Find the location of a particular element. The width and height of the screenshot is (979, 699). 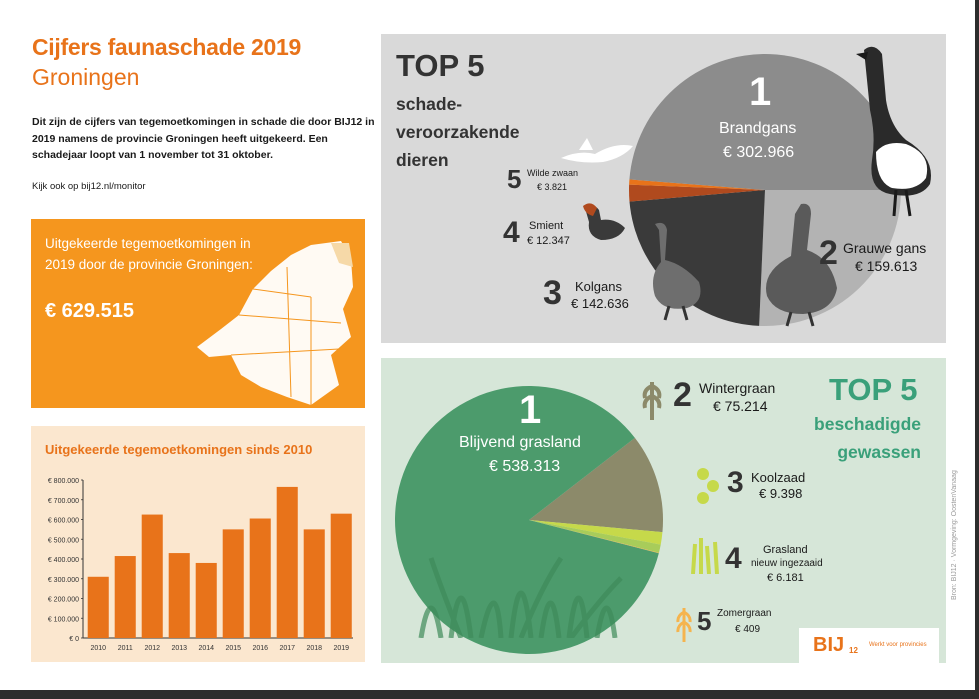

y-tick-label: € 100.000 is located at coordinates (63, 619).